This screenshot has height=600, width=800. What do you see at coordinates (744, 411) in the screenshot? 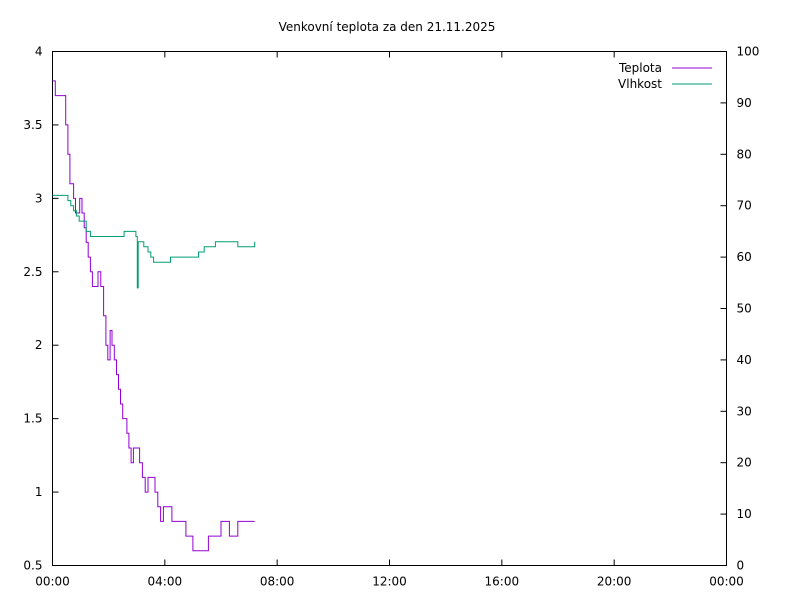
I see `y2-tick-label: 30` at bounding box center [744, 411].